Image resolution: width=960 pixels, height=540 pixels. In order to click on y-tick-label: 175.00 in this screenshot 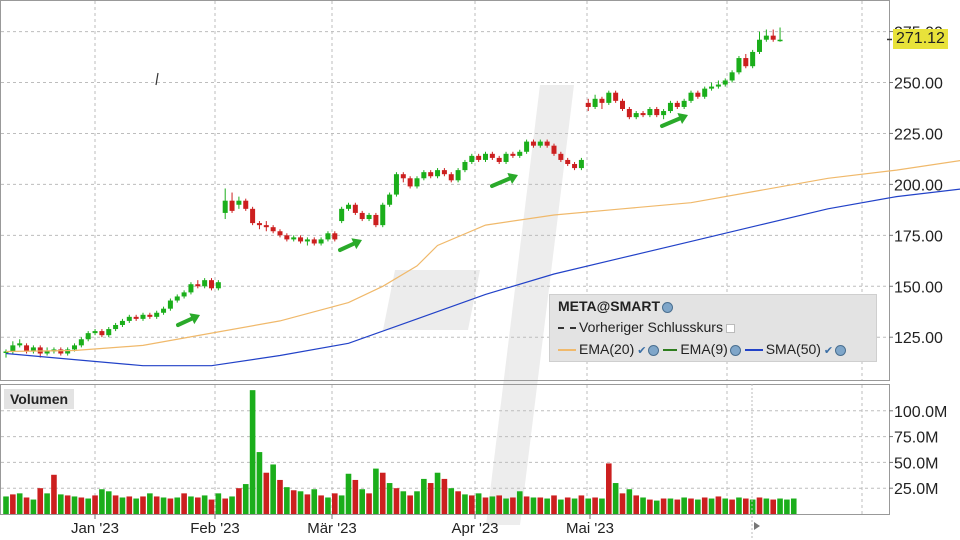, I will do `click(918, 236)`.